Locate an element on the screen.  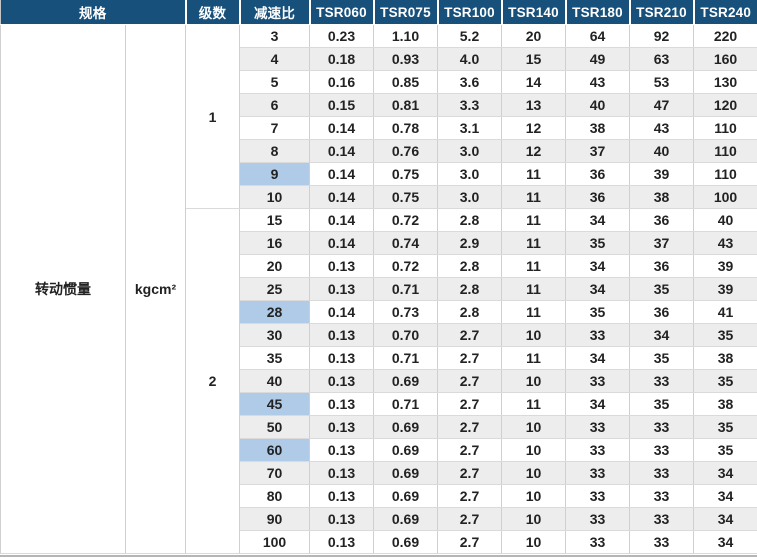
column-header-tsr100: TSR100 is located at coordinates (470, 12).